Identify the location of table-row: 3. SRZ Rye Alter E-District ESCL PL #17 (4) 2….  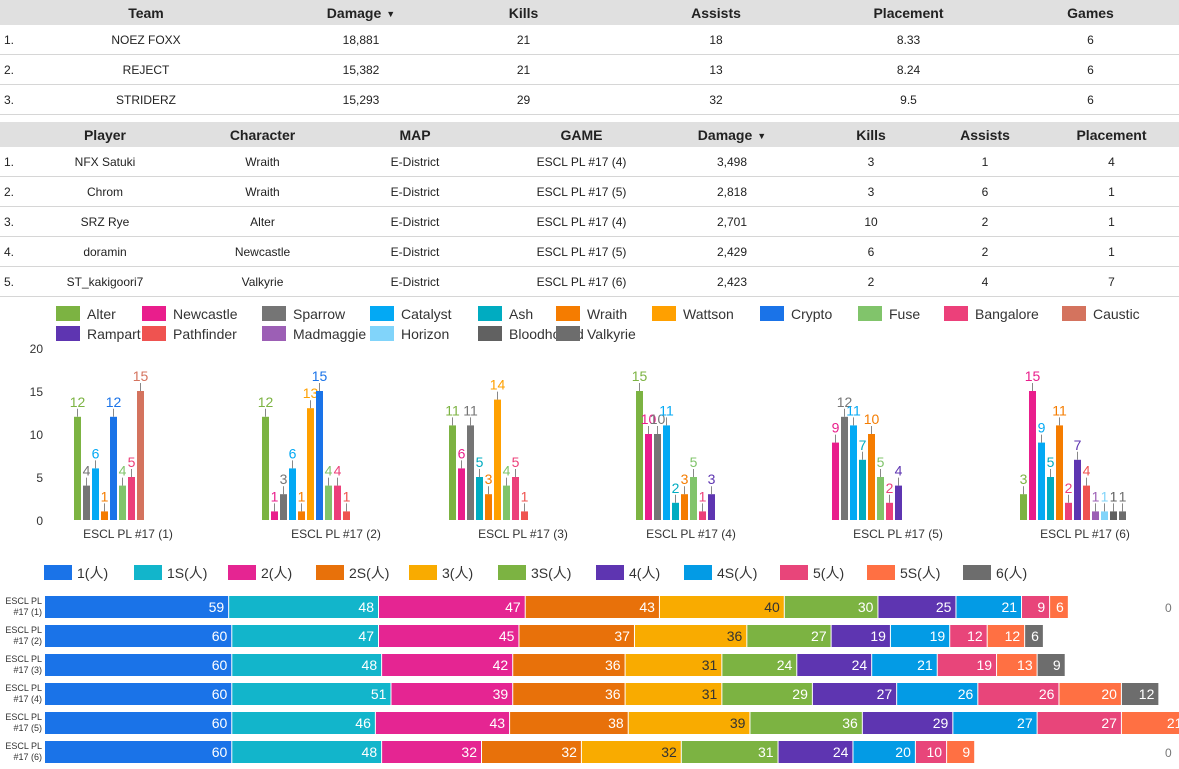
(589, 221).